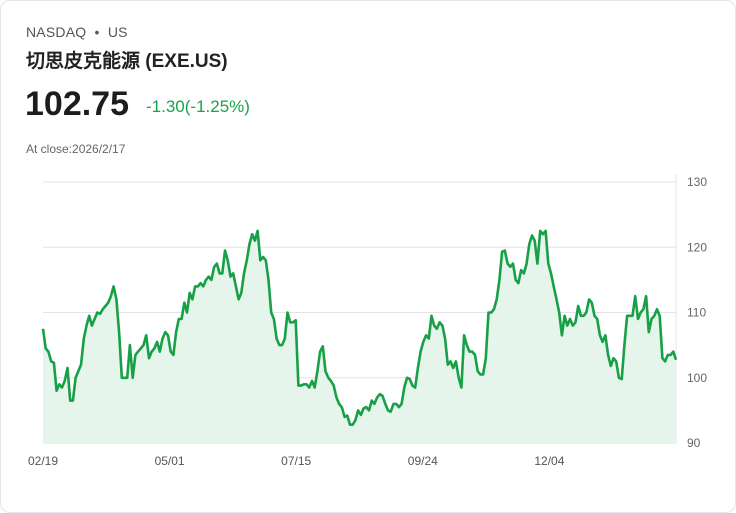 This screenshot has height=513, width=736. Describe the element at coordinates (198, 106) in the screenshot. I see `price-change: -1.30(-1.25%)` at that location.